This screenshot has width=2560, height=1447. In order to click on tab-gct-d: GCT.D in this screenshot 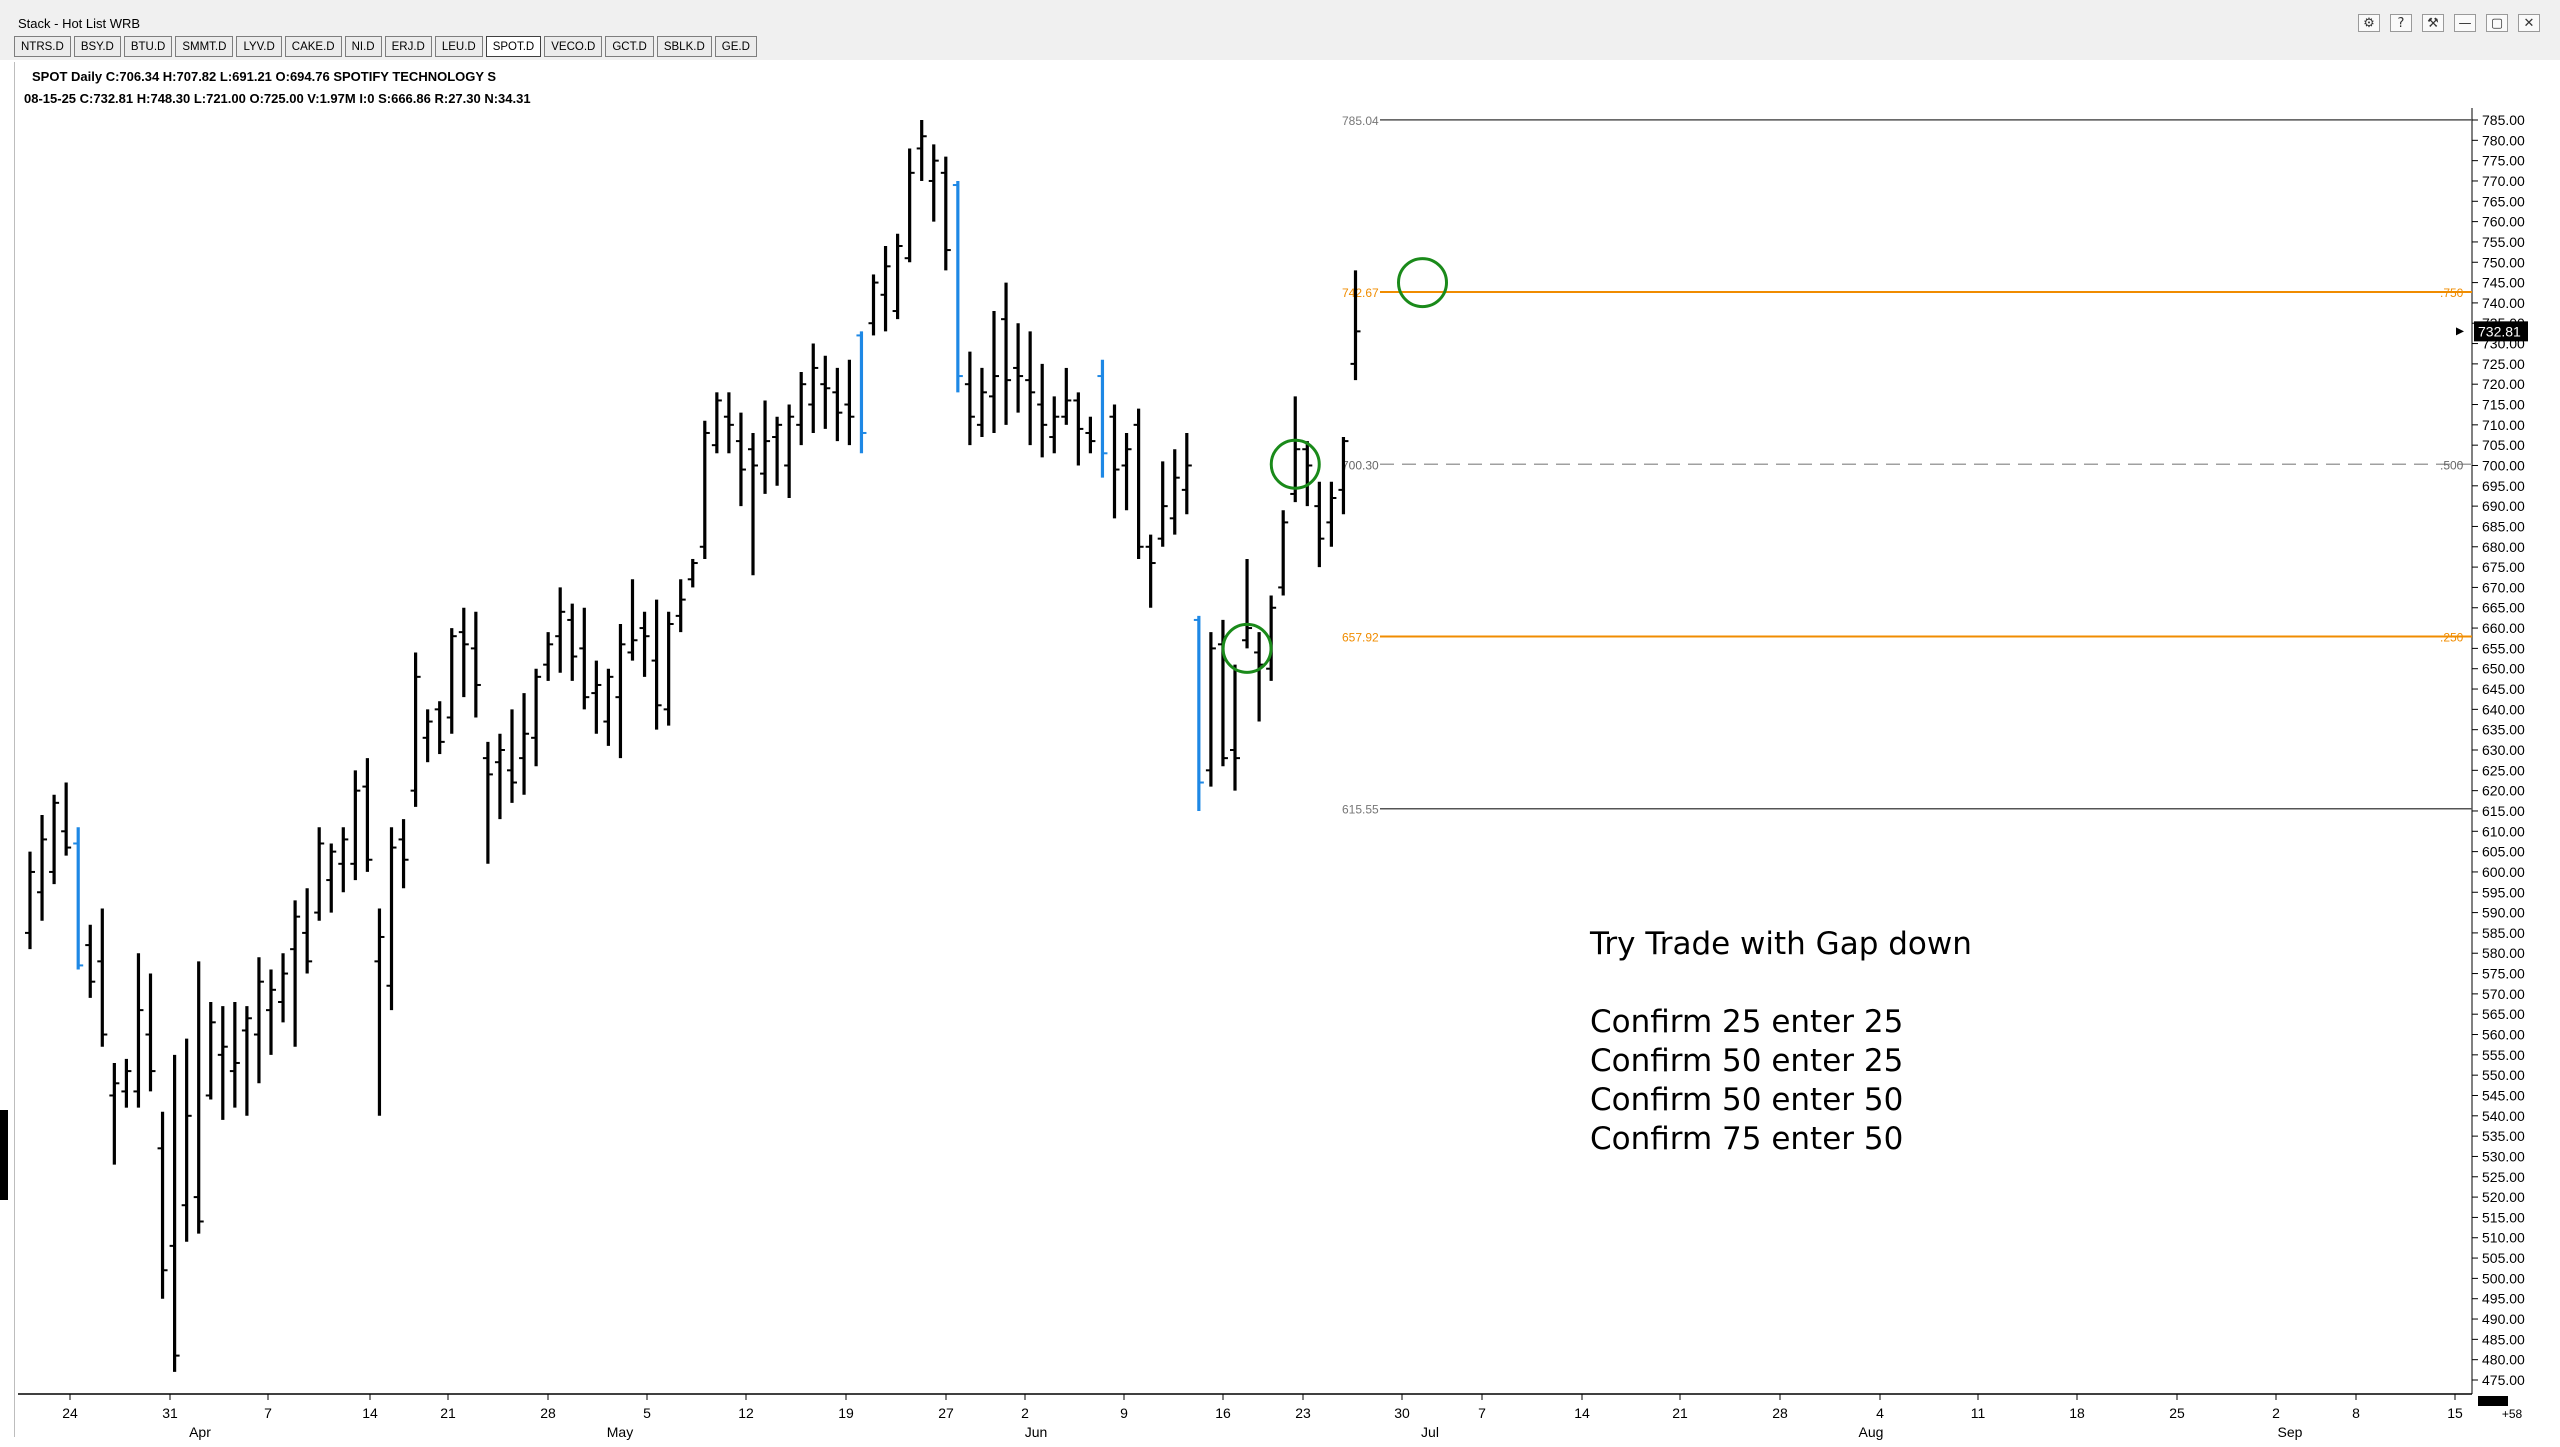, I will do `click(629, 46)`.